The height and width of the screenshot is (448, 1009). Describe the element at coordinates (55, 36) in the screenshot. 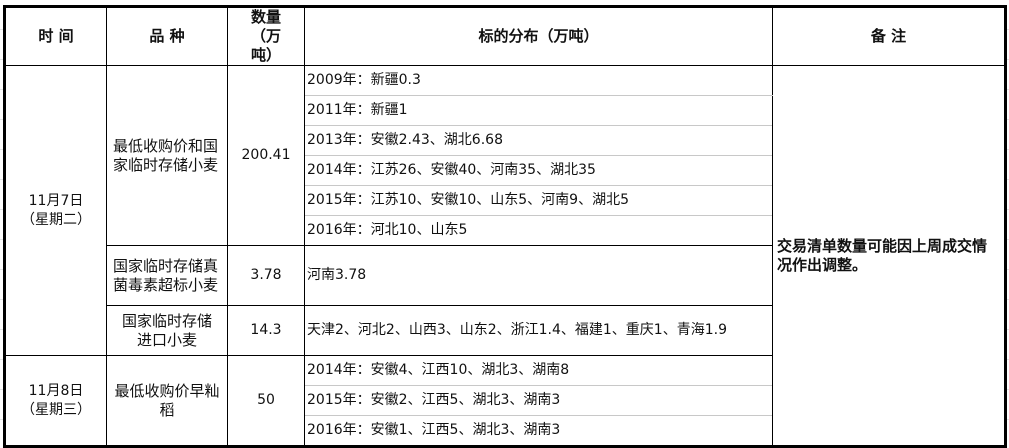

I see `header-time: 时 间` at that location.